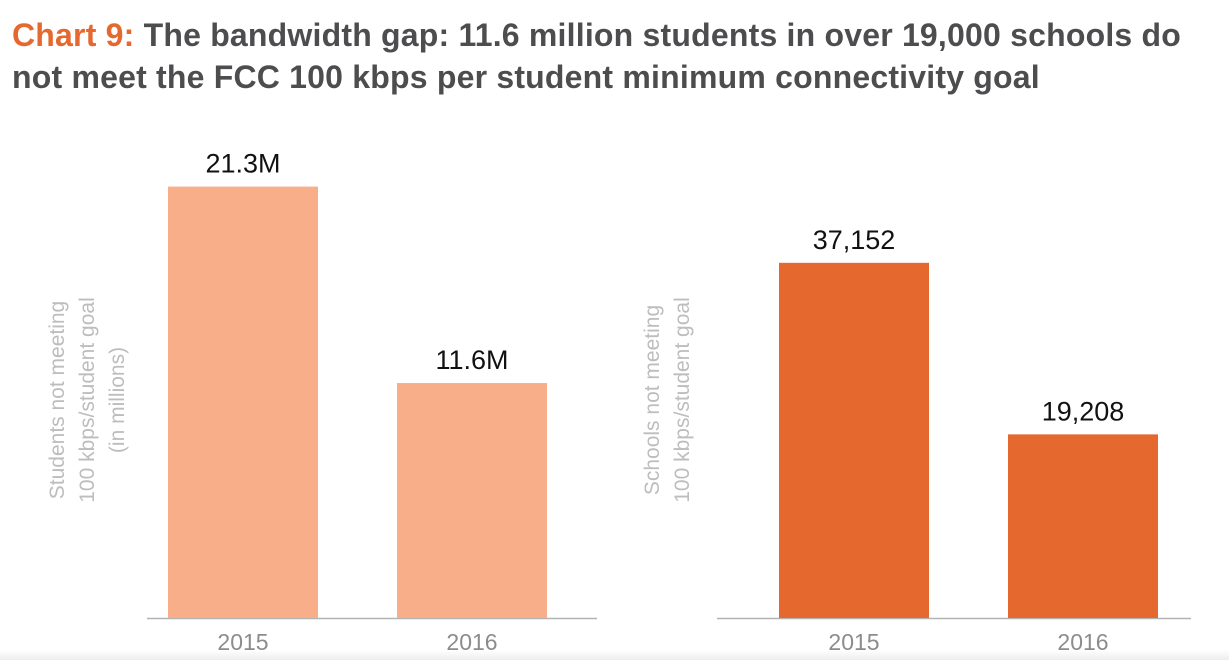 This screenshot has height=660, width=1229. What do you see at coordinates (652, 400) in the screenshot?
I see `schools-y-axis-title-line-1: Schools not meeting` at bounding box center [652, 400].